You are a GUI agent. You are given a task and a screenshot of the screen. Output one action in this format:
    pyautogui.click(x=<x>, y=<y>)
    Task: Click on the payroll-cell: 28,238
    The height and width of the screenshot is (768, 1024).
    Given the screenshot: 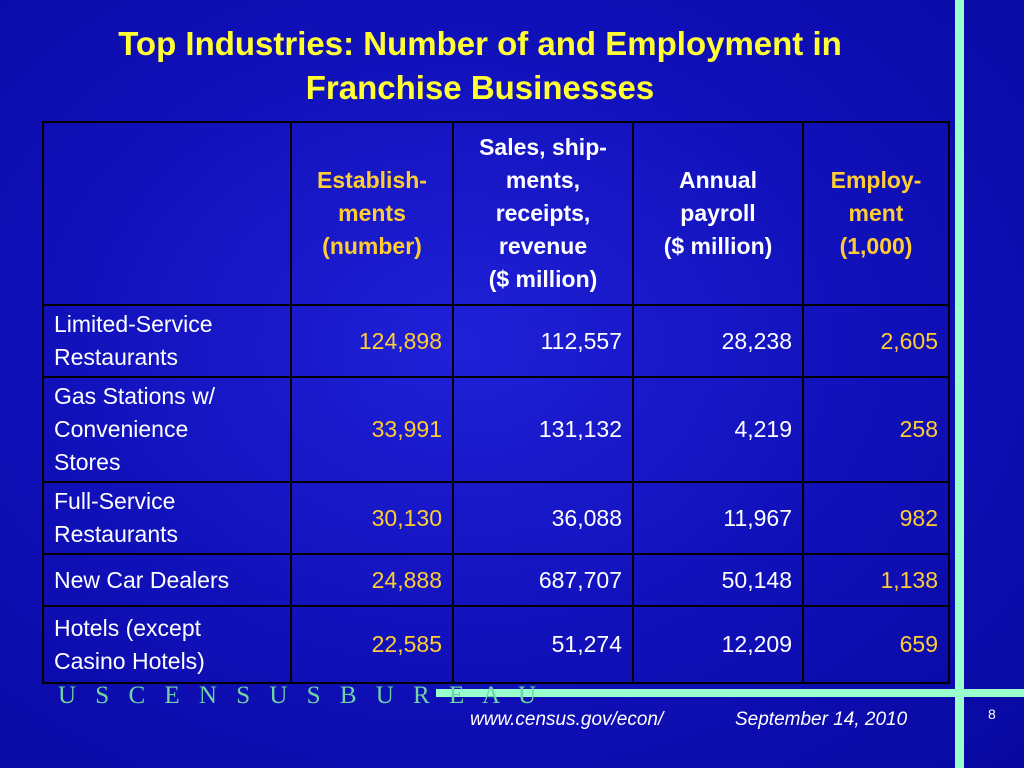 What is the action you would take?
    pyautogui.click(x=718, y=341)
    